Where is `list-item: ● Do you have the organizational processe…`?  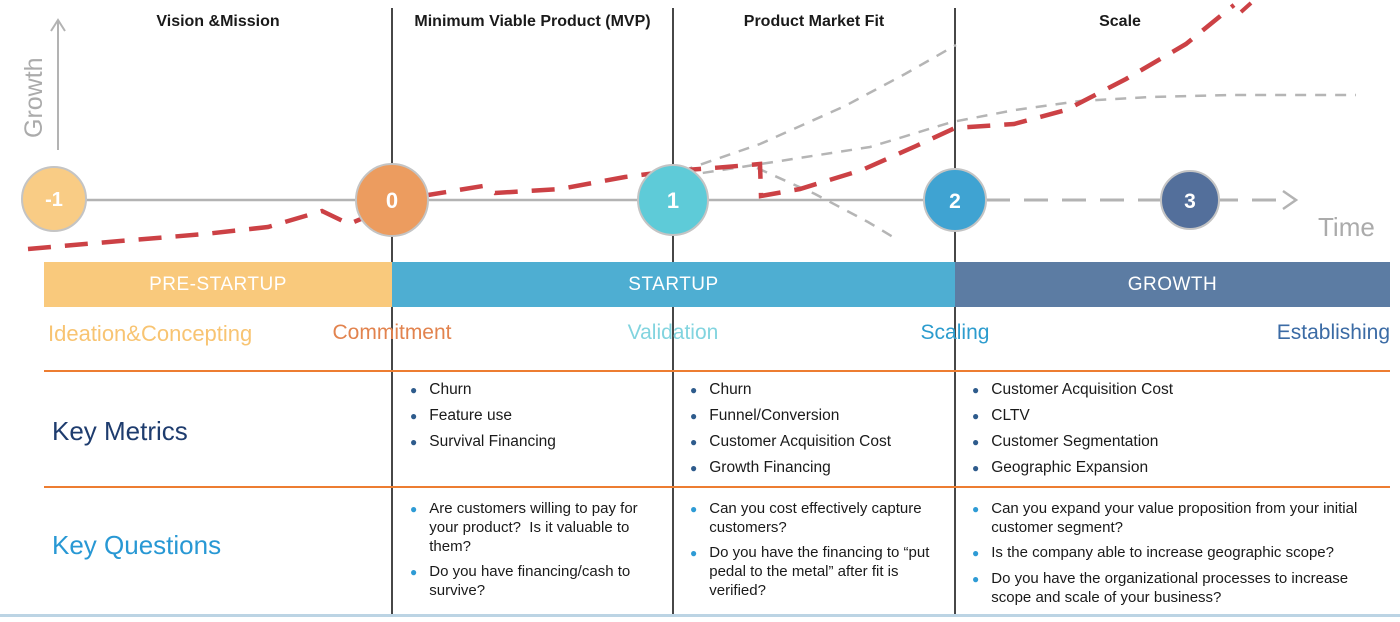 list-item: ● Do you have the organizational processe… is located at coordinates (1160, 588).